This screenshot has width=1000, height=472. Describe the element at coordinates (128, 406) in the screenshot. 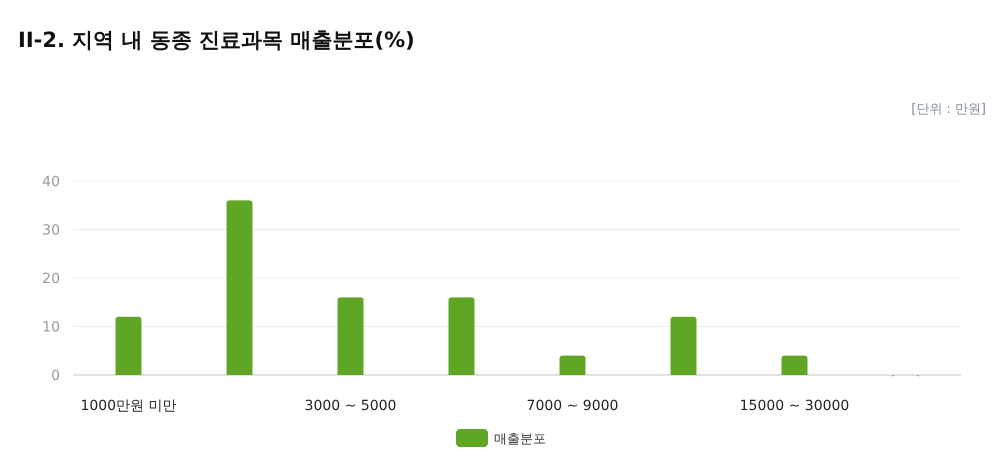

I see `x-tick-label: 1000만원 미만` at that location.